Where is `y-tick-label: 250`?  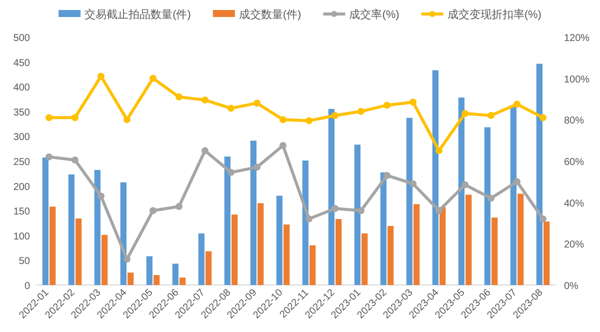 y-tick-label: 250 is located at coordinates (21, 162).